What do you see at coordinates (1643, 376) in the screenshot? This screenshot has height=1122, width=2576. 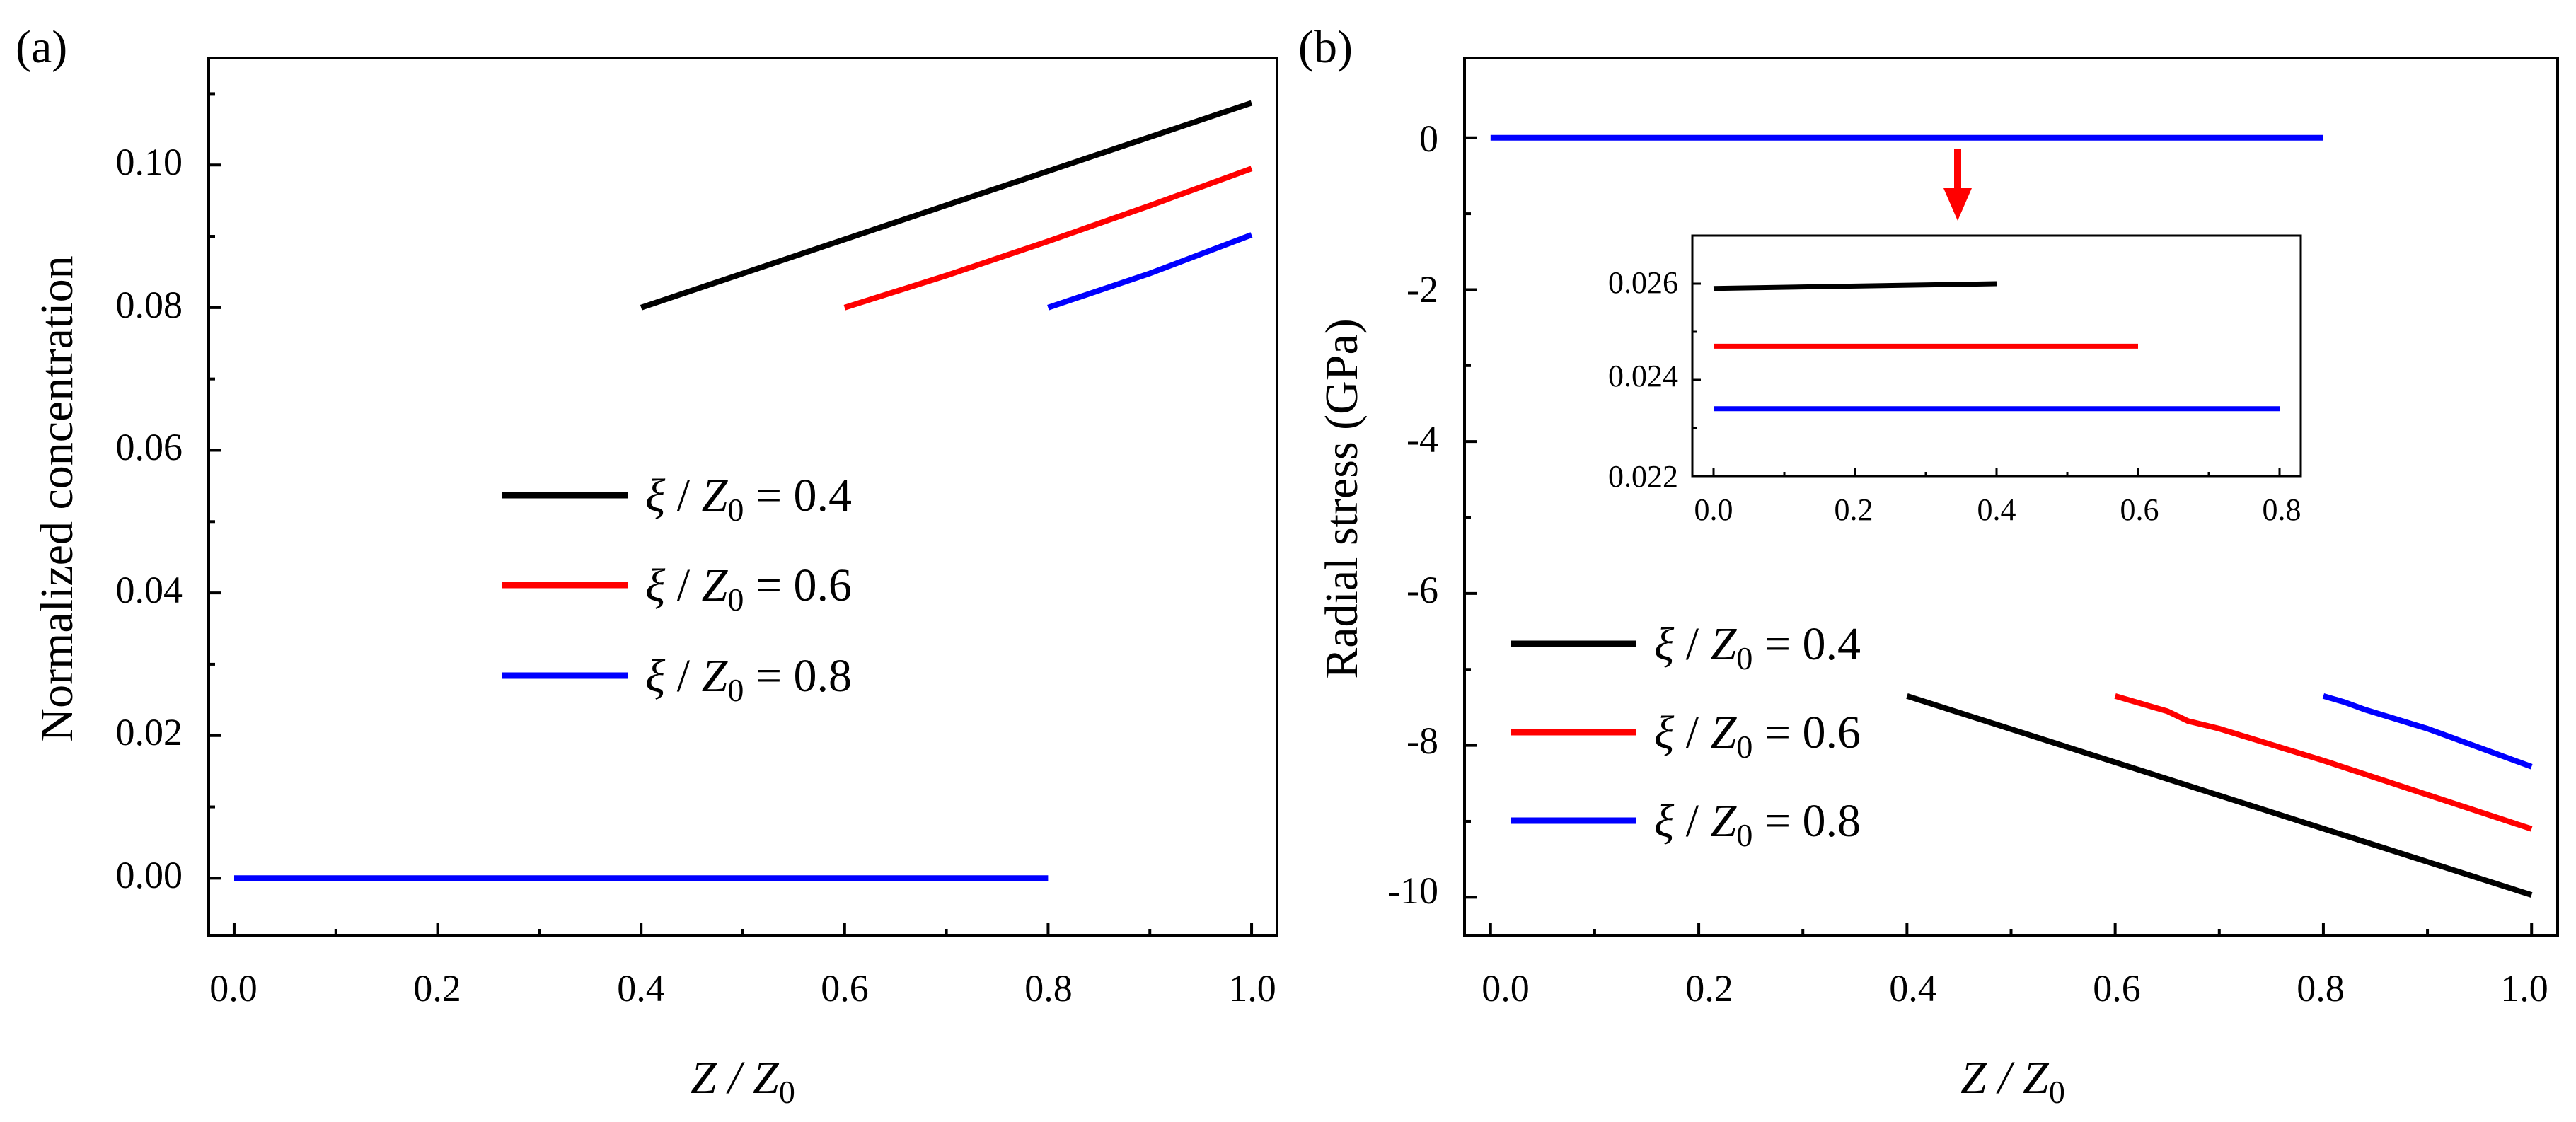 I see `inset-ytick-1: 0.024` at bounding box center [1643, 376].